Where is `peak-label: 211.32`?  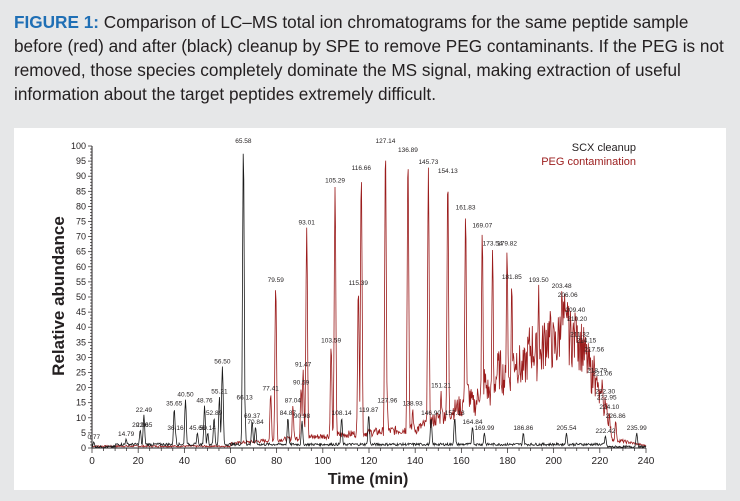
peak-label: 211.32 is located at coordinates (580, 334).